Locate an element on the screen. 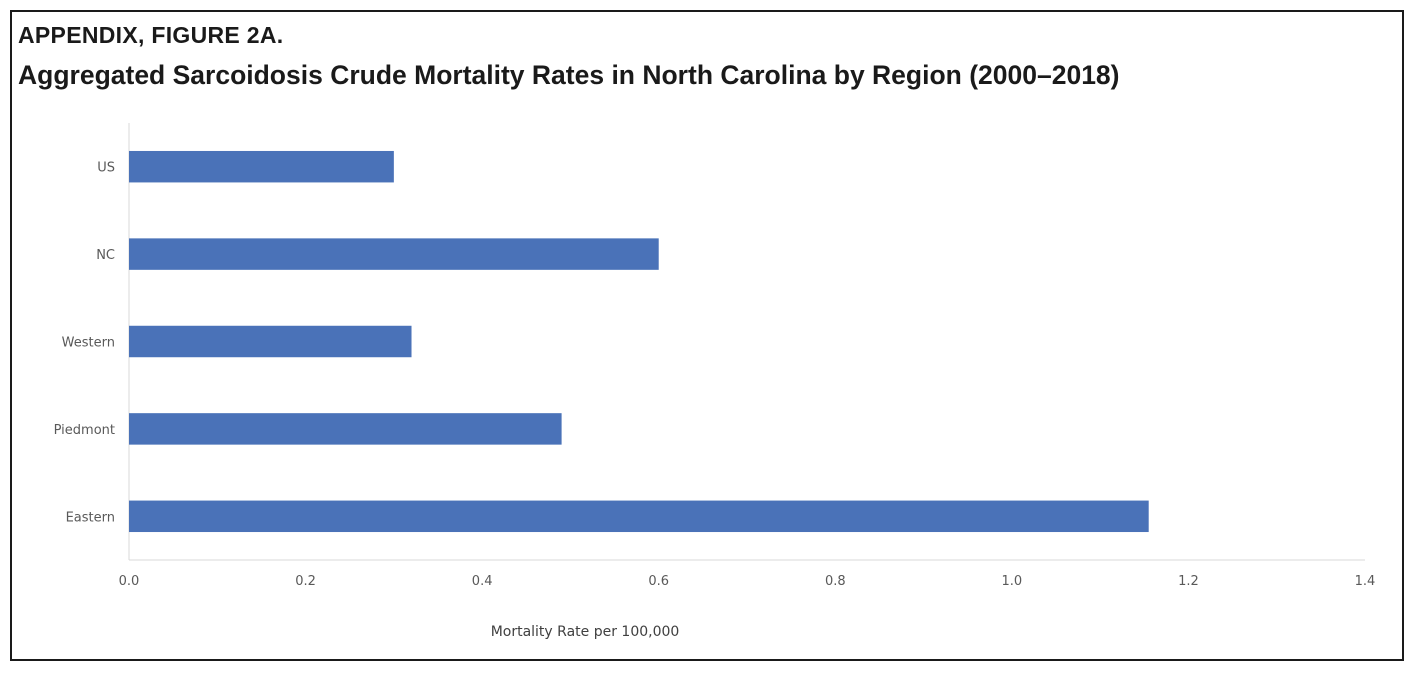 This screenshot has width=1417, height=676. x-tick-label: 0.8 is located at coordinates (835, 581).